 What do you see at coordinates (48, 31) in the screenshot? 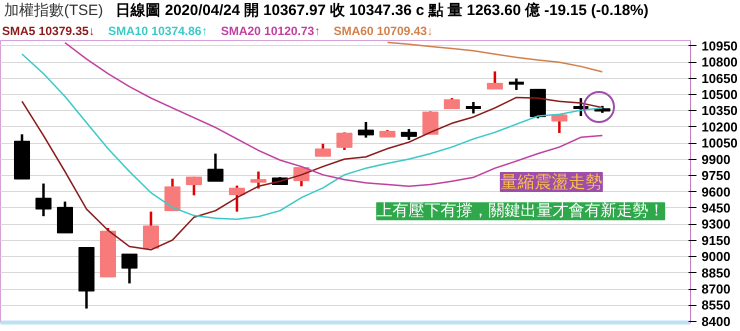
I see `text: SMA5 10379.35↓` at bounding box center [48, 31].